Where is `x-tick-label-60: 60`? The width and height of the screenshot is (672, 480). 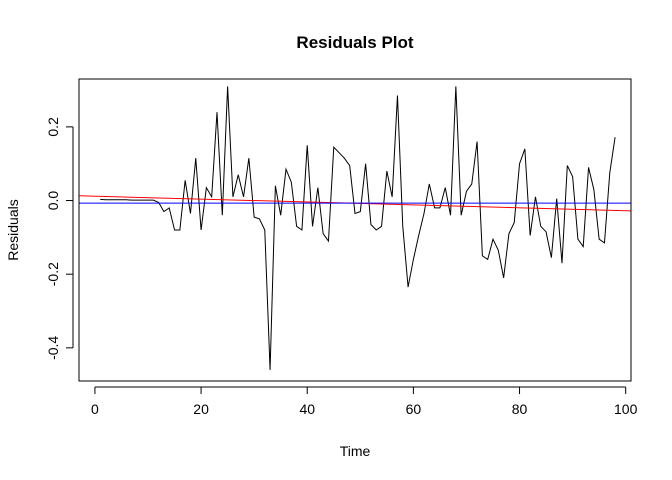 x-tick-label-60: 60 is located at coordinates (414, 409).